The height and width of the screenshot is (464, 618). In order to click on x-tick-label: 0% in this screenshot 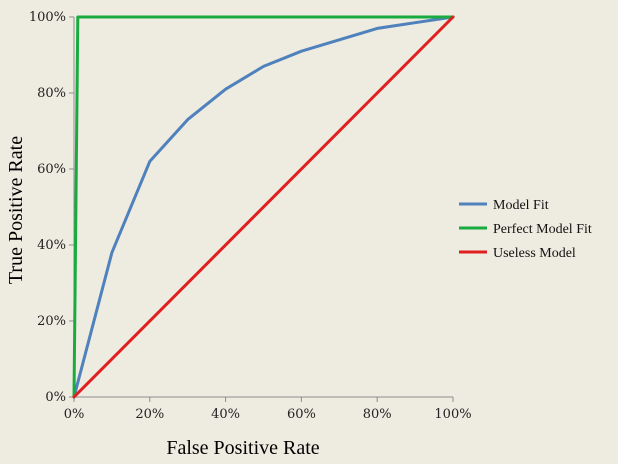, I will do `click(74, 414)`.